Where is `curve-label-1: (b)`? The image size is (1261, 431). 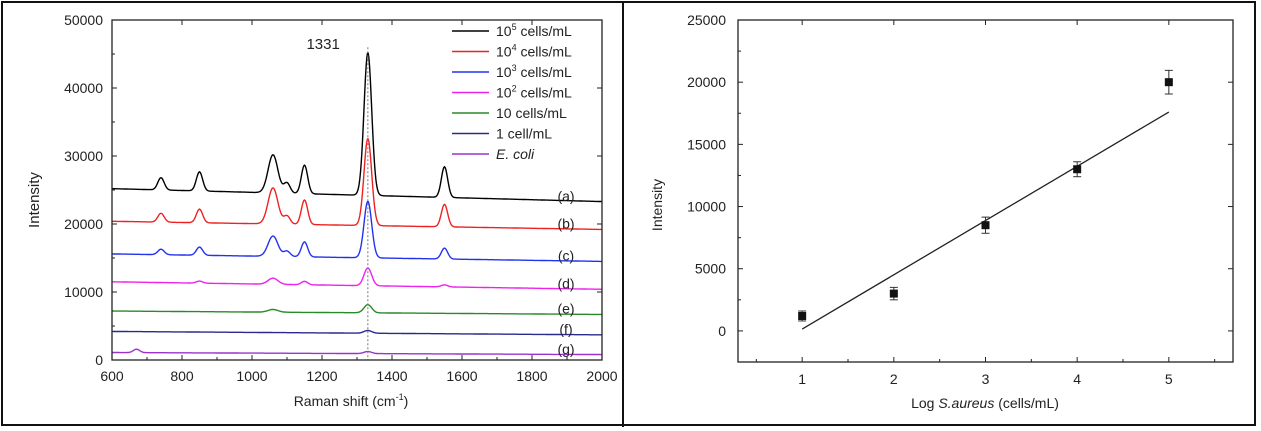 curve-label-1: (b) is located at coordinates (565, 224).